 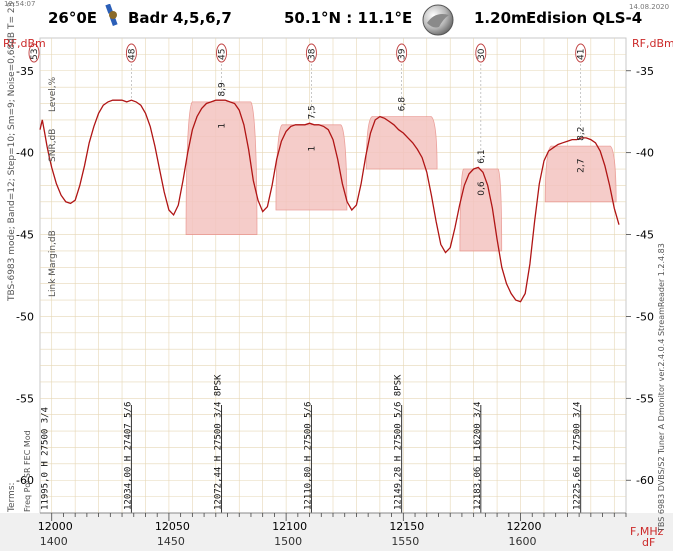 What do you see at coordinates (582, 165) in the screenshot?
I see `link-margin-value: 2,7` at bounding box center [582, 165].